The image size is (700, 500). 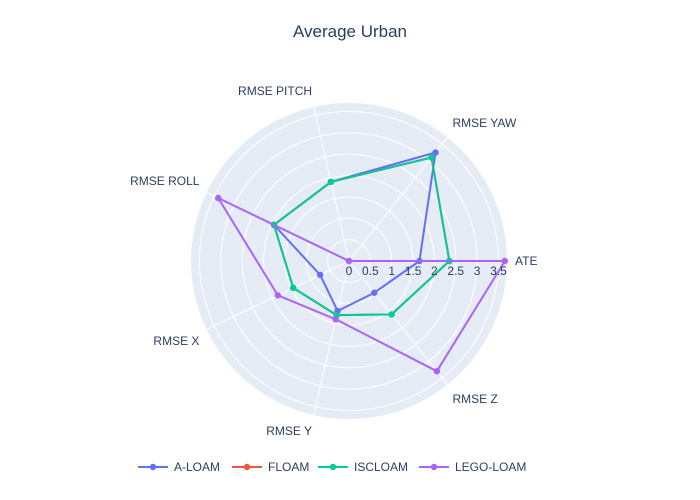 I want to click on axis-label-rmse-pitch: RMSE PITCH, so click(x=275, y=91).